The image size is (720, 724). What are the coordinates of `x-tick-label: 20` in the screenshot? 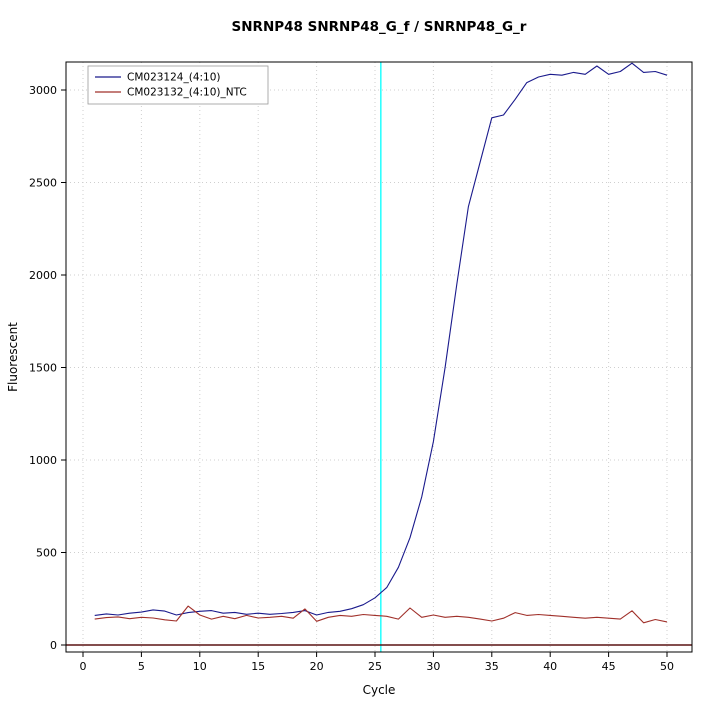 It's located at (317, 666).